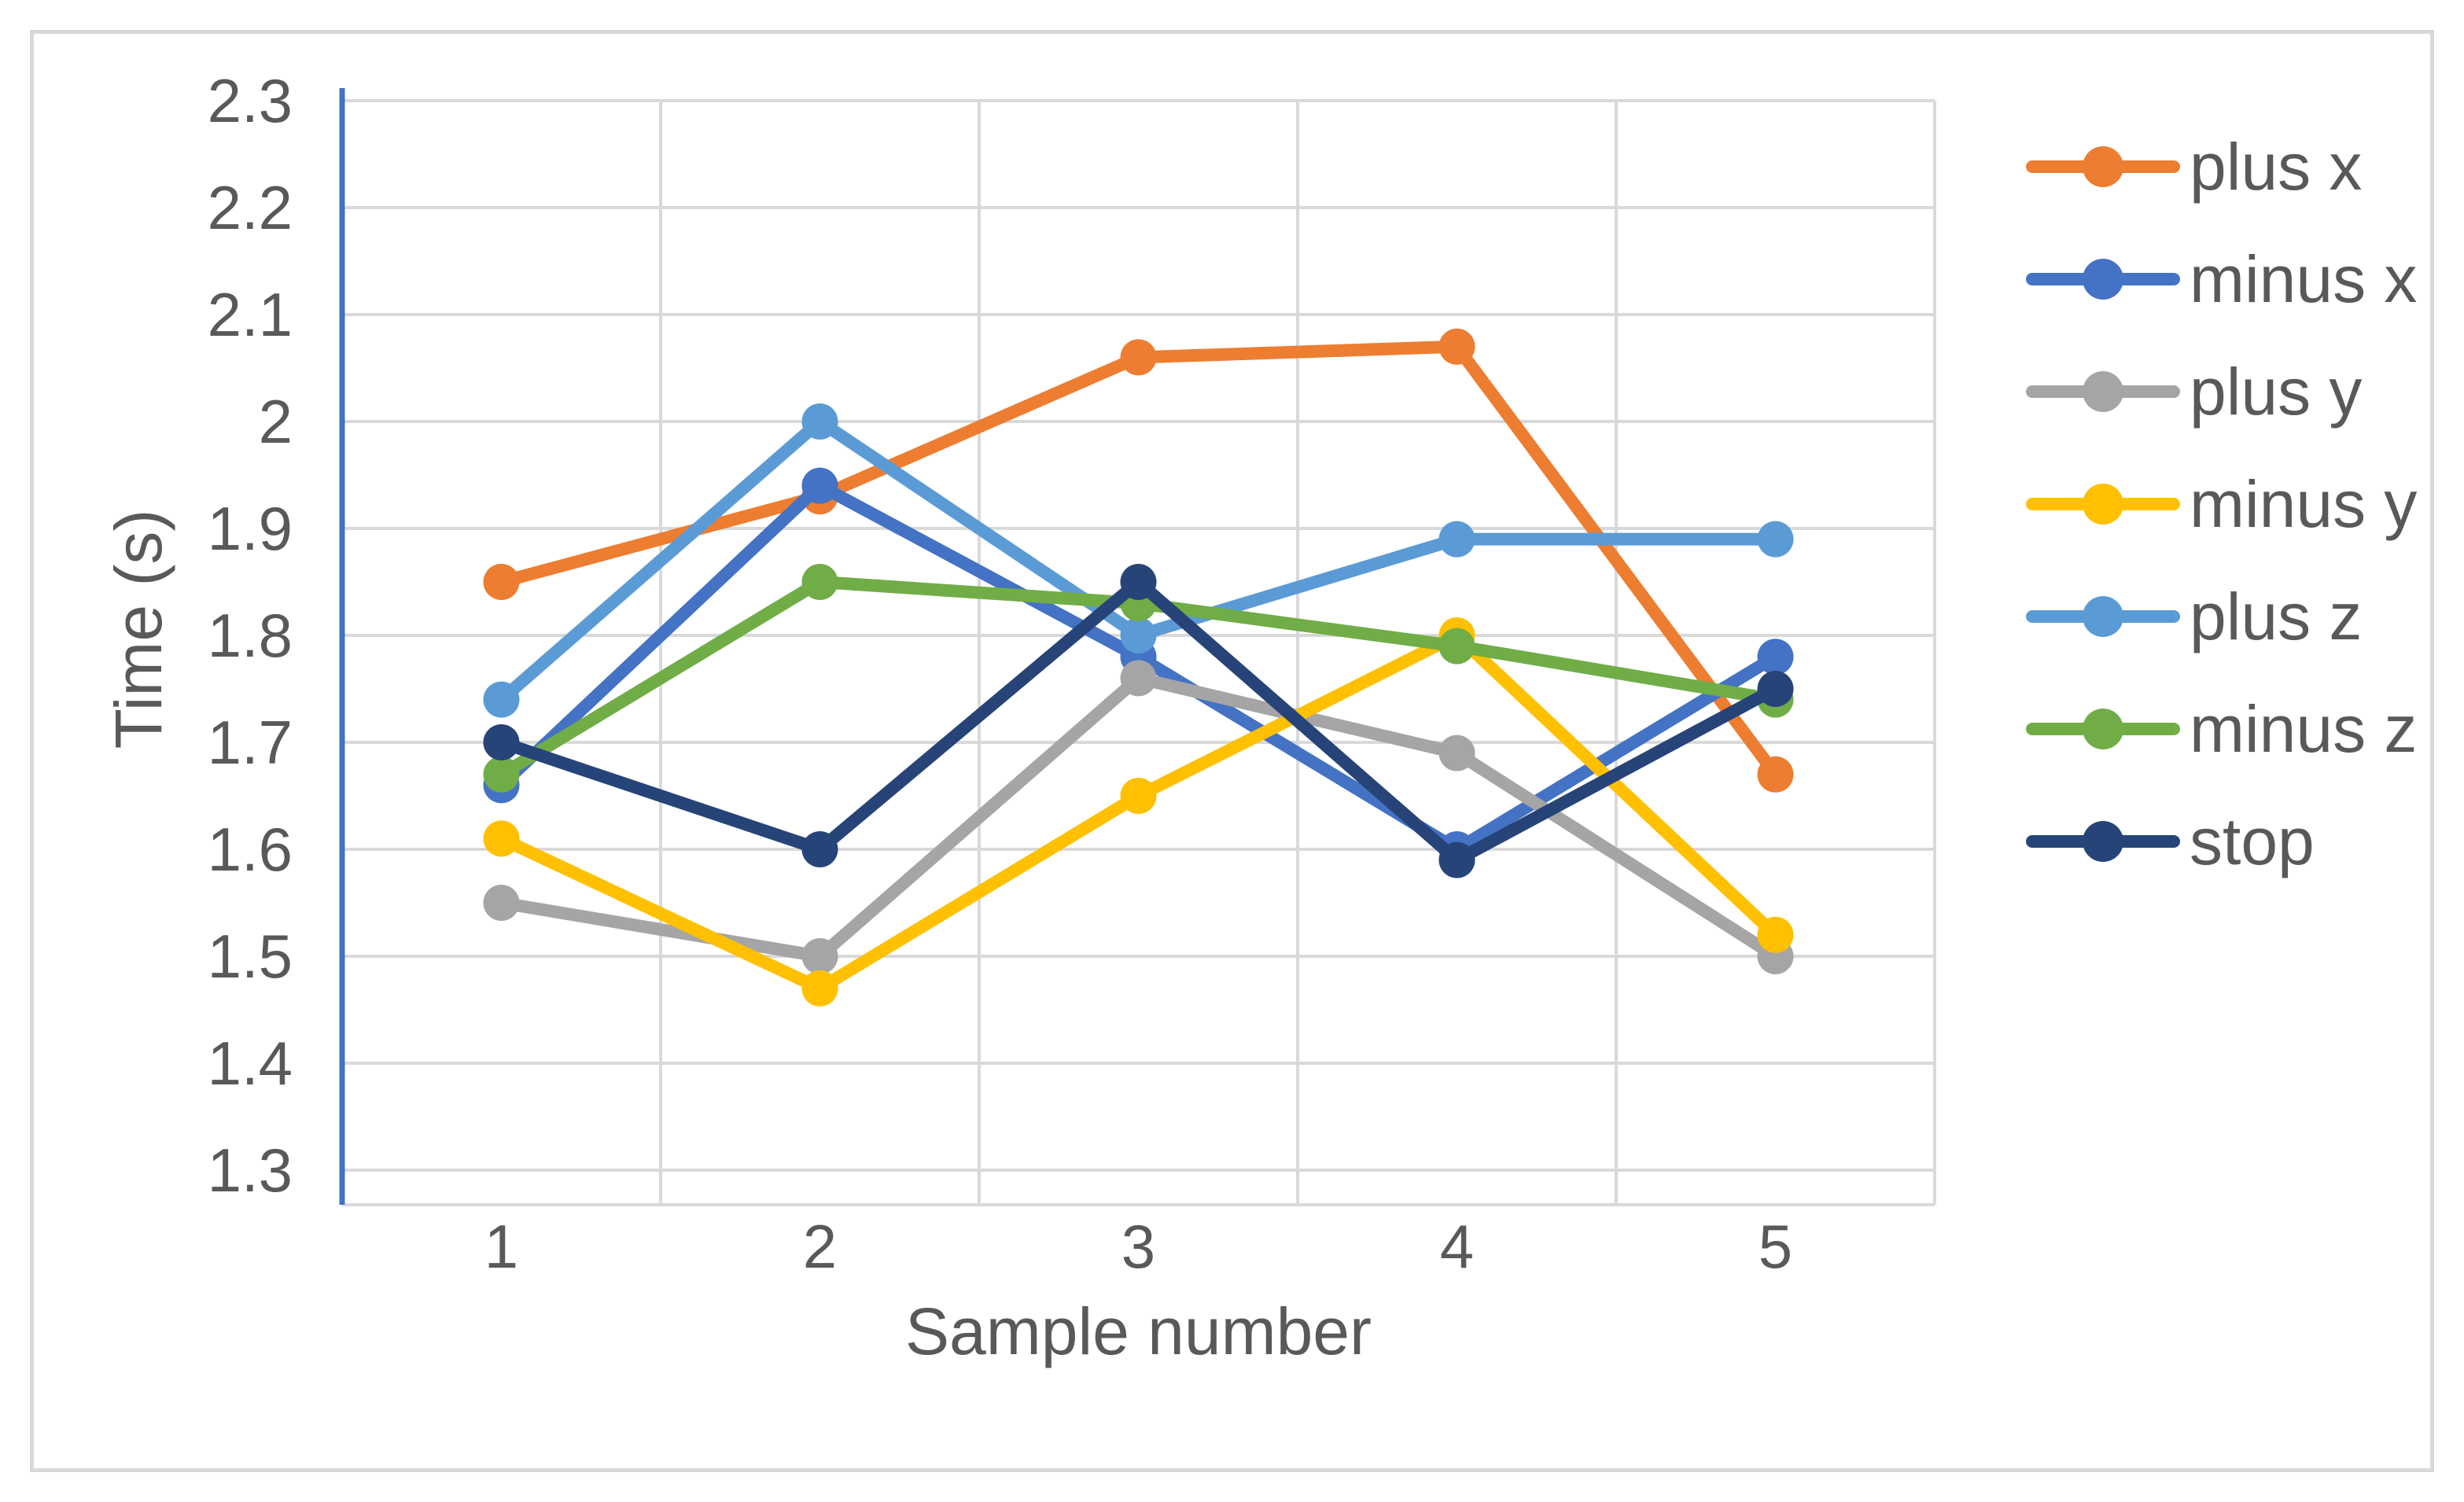 The width and height of the screenshot is (2464, 1502). I want to click on legend-marker-plus-y, so click(2103, 391).